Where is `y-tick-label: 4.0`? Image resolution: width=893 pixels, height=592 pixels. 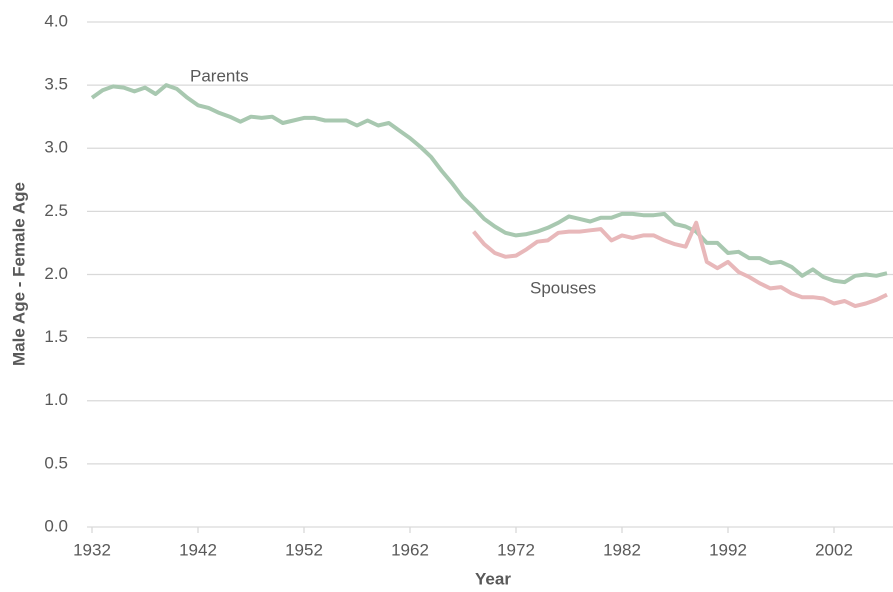 y-tick-label: 4.0 is located at coordinates (56, 20).